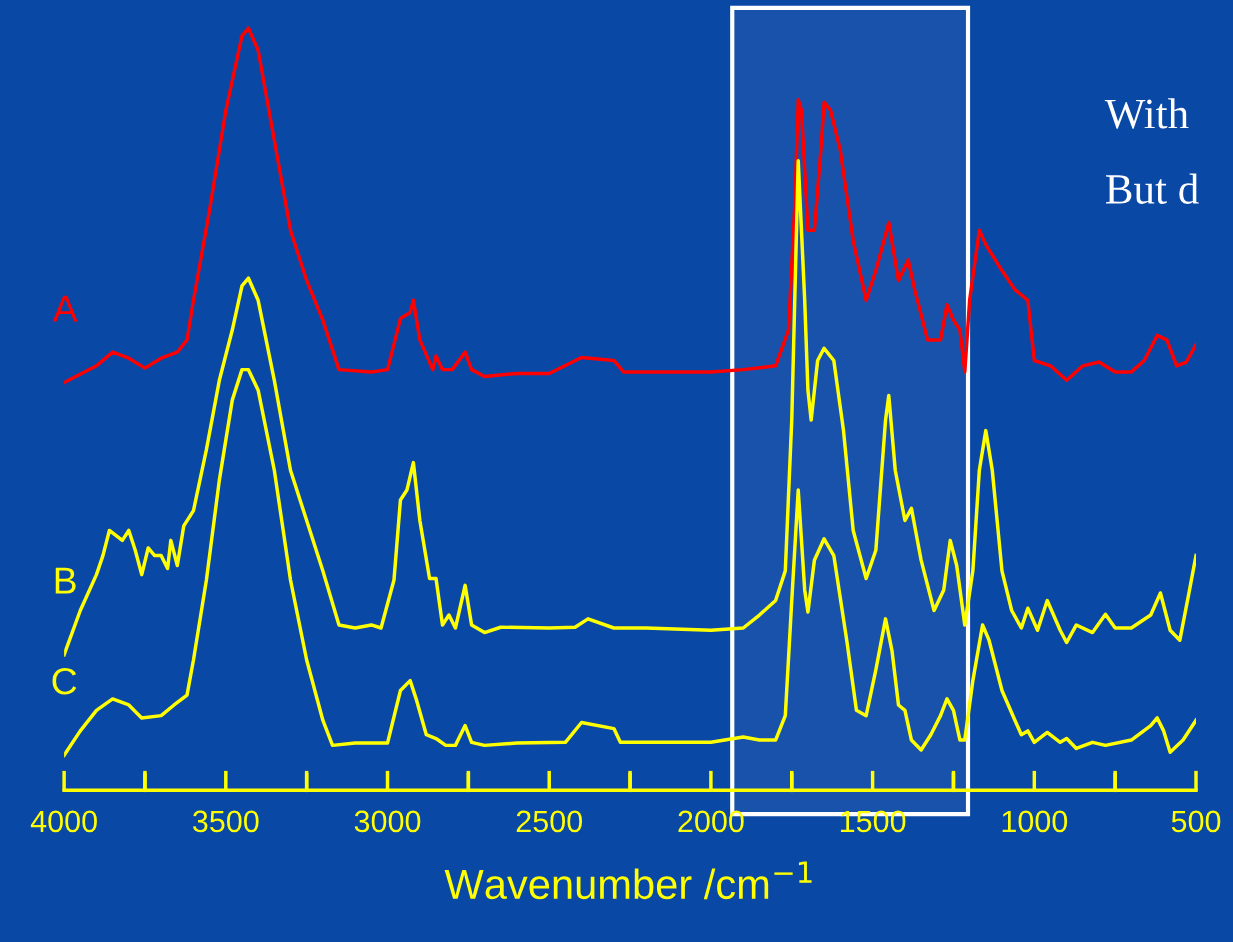 The height and width of the screenshot is (942, 1233). What do you see at coordinates (628, 880) in the screenshot?
I see `x-axis-title: Wavenumber /cm$^{−1}$` at bounding box center [628, 880].